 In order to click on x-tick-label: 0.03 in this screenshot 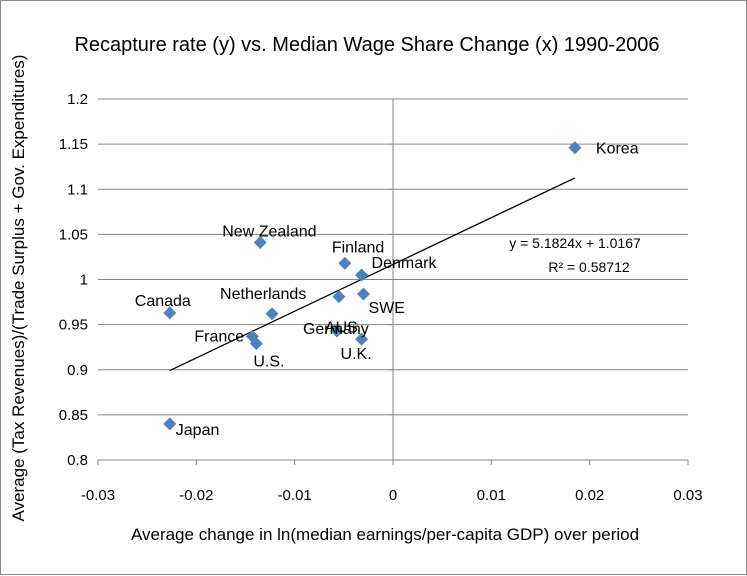, I will do `click(687, 495)`.